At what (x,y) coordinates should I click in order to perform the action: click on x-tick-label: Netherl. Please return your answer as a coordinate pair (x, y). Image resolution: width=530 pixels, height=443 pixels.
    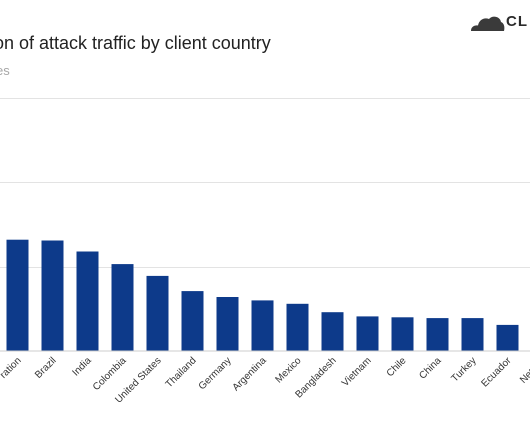
    Looking at the image, I should click on (524, 370).